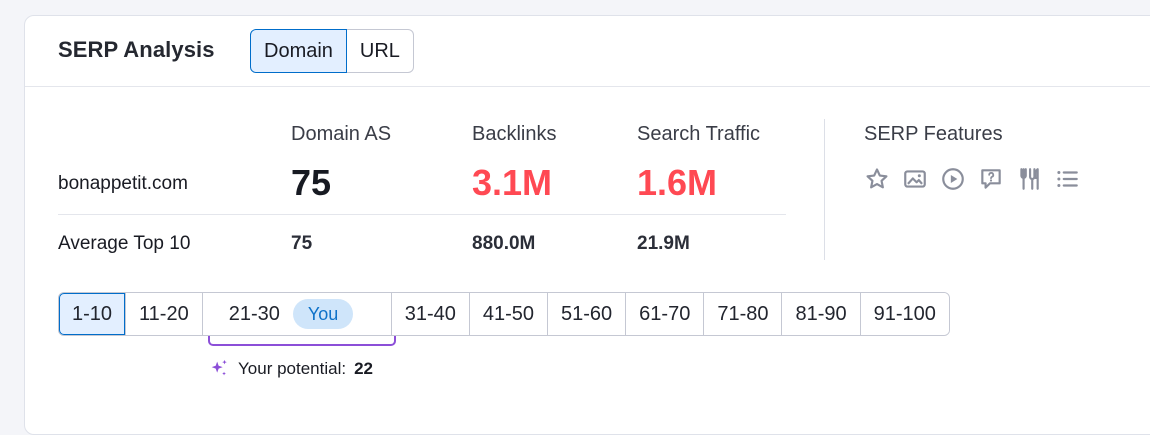 This screenshot has height=435, width=1150. What do you see at coordinates (363, 368) in the screenshot?
I see `potential-value: 22` at bounding box center [363, 368].